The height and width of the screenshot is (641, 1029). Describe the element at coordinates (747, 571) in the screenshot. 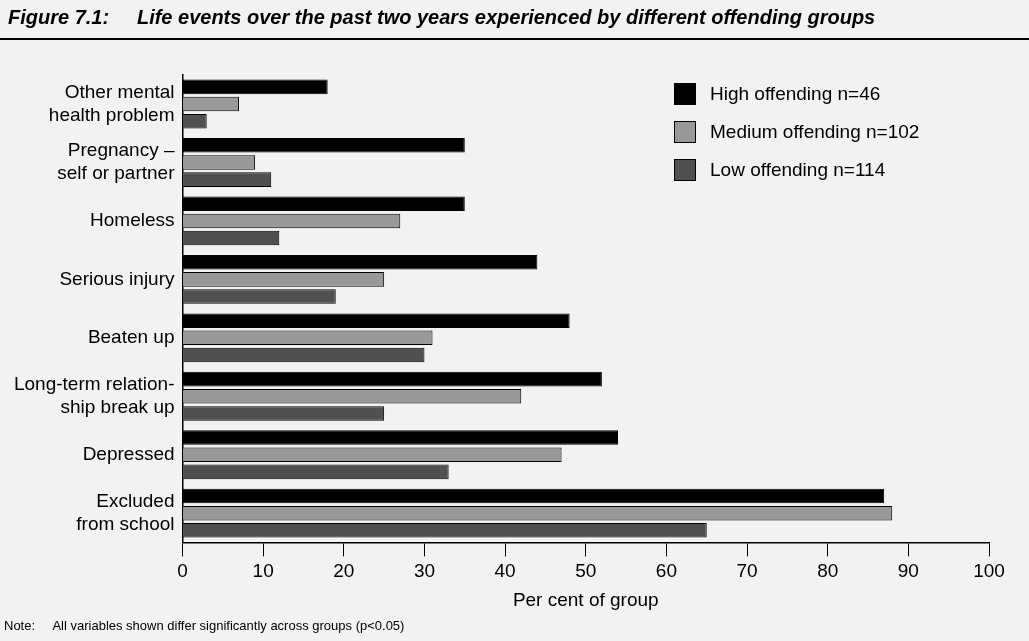

I see `x-tick-label: 70` at that location.